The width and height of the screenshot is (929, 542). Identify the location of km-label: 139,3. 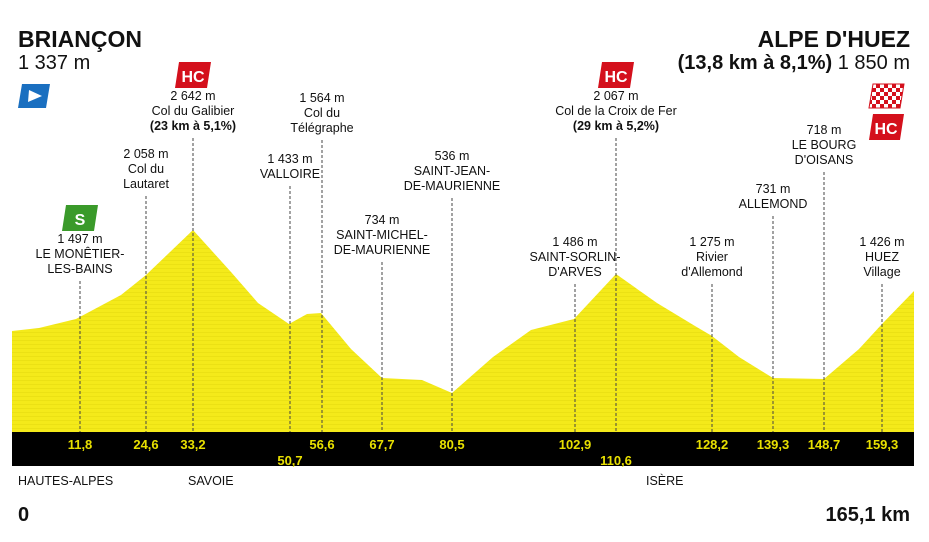
(773, 444).